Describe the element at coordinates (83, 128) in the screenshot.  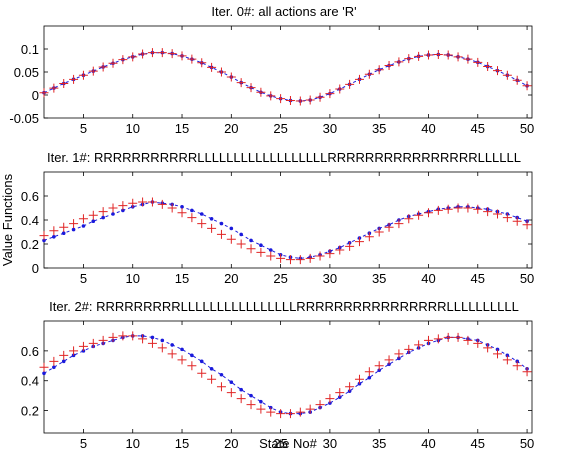
I see `x-tick-label: 5` at that location.